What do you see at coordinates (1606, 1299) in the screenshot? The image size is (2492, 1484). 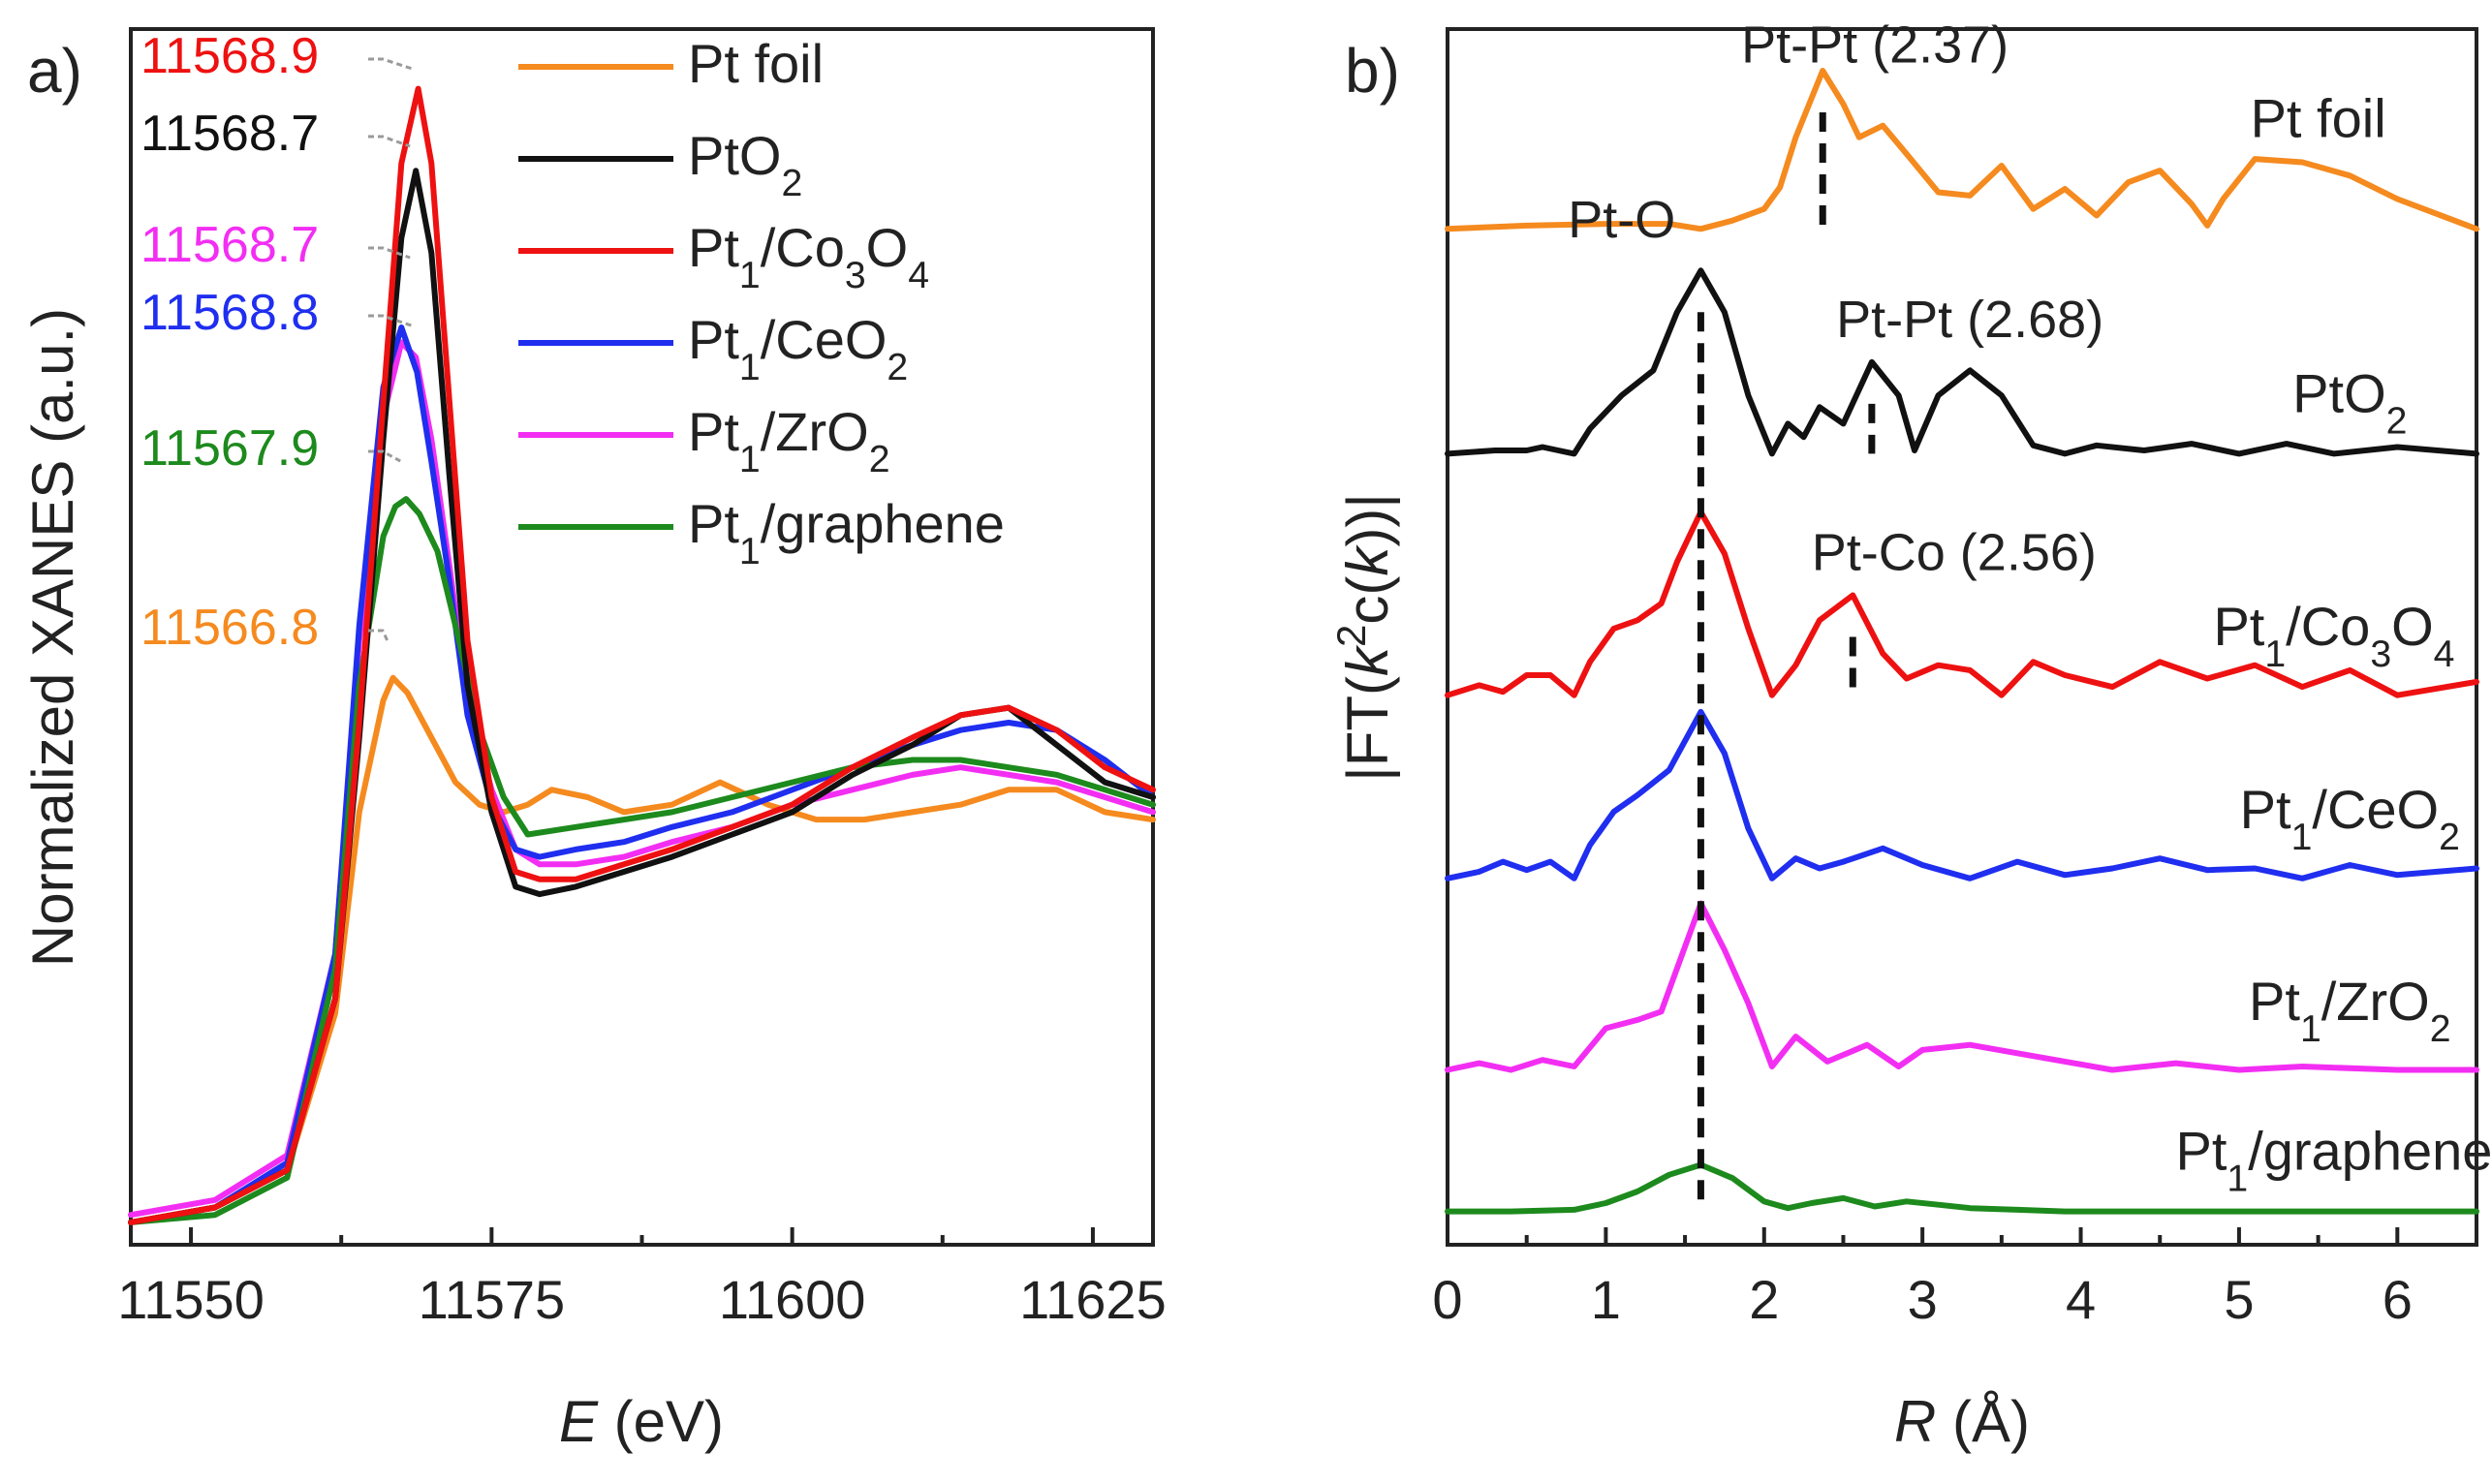 I see `x-tick-label: 1` at bounding box center [1606, 1299].